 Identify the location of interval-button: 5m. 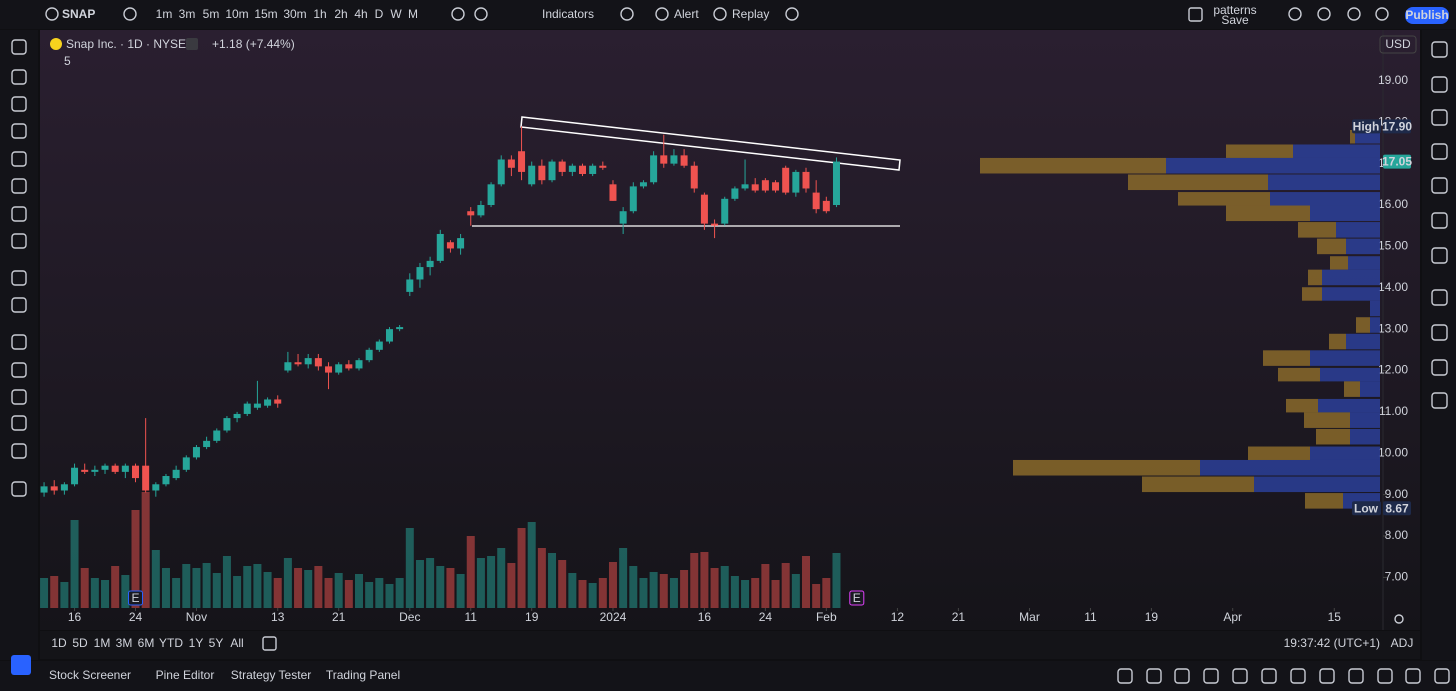
(211, 14).